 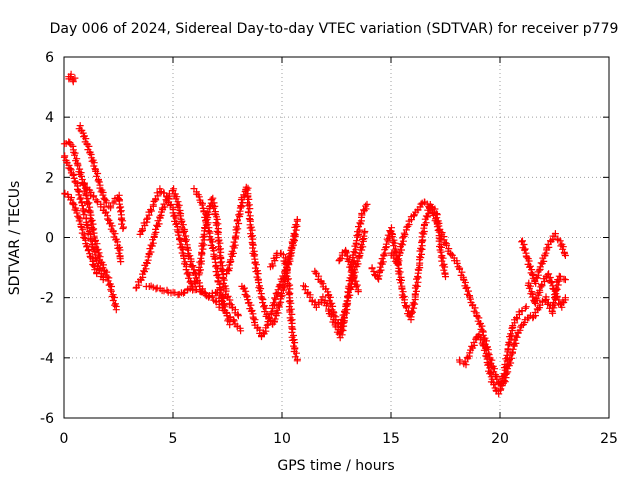 What do you see at coordinates (335, 466) in the screenshot?
I see `x-axis-label: GPS time / hours` at bounding box center [335, 466].